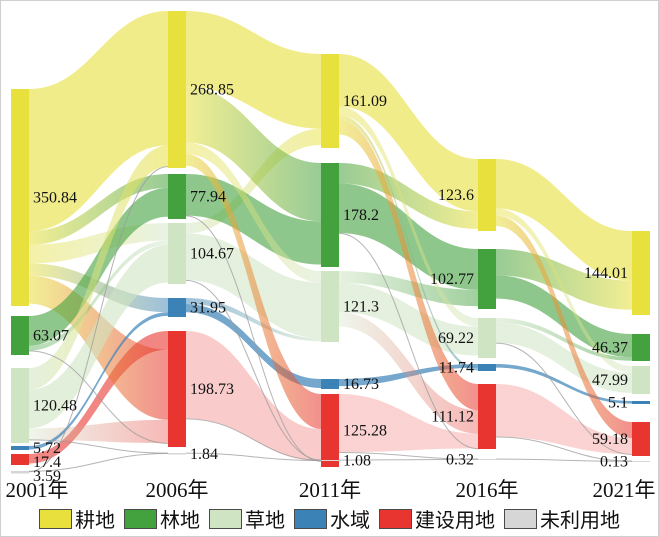  I want to click on node-2021年-林地, so click(641, 347).